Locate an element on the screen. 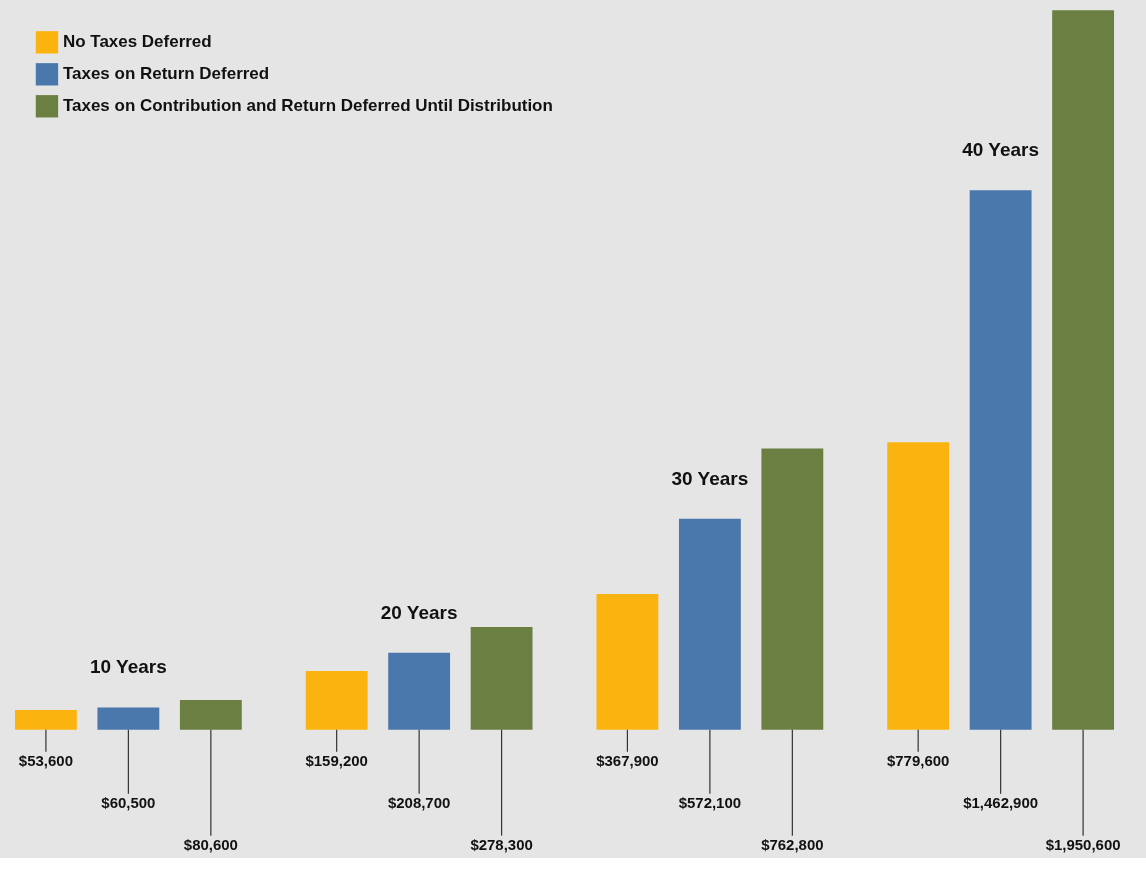  data-label: $572,100 is located at coordinates (710, 802).